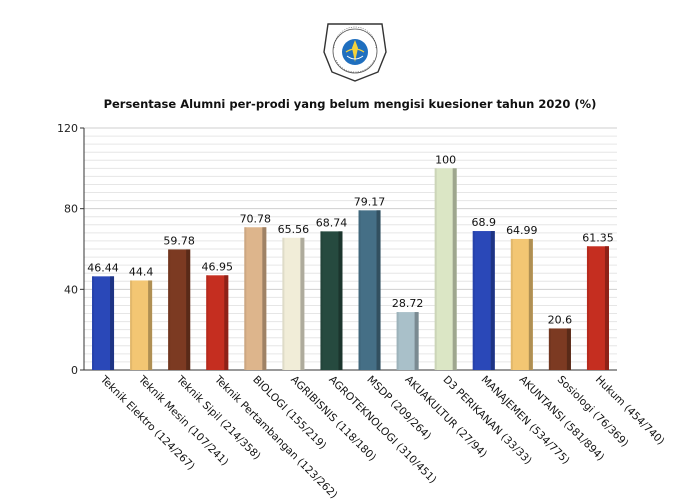 This screenshot has height=500, width=700. Describe the element at coordinates (332, 222) in the screenshot. I see `data-label: 68.74` at that location.